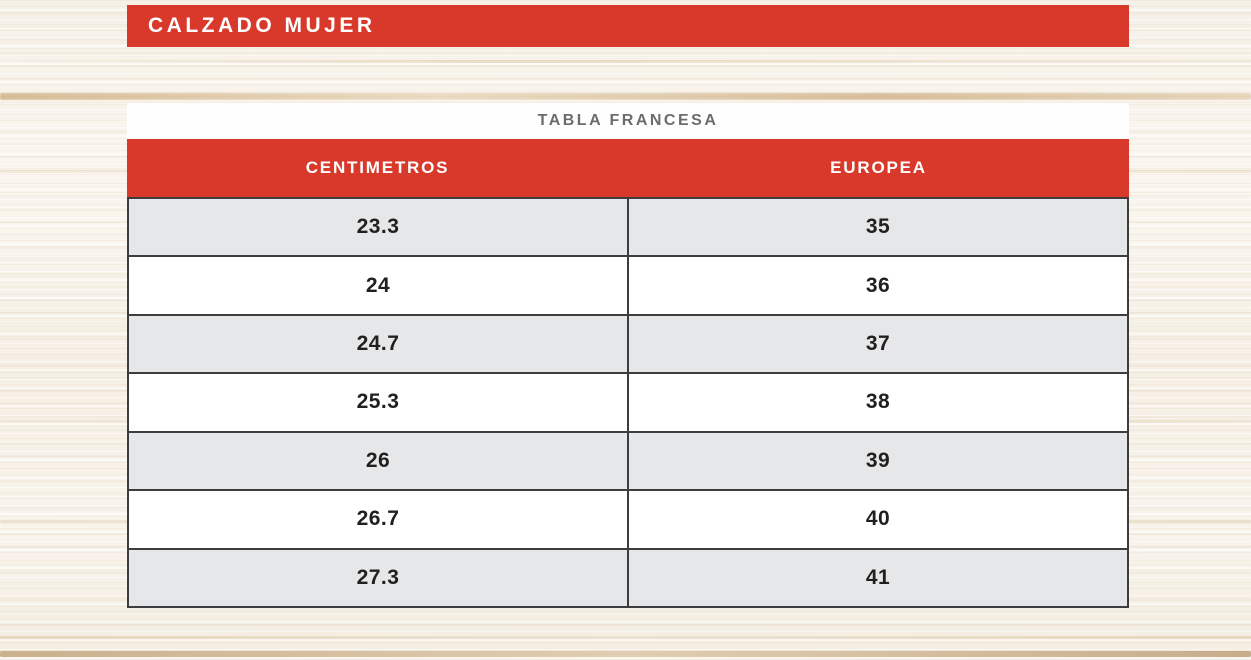  Describe the element at coordinates (379, 519) in the screenshot. I see `cell-centimetros: 26.7` at that location.